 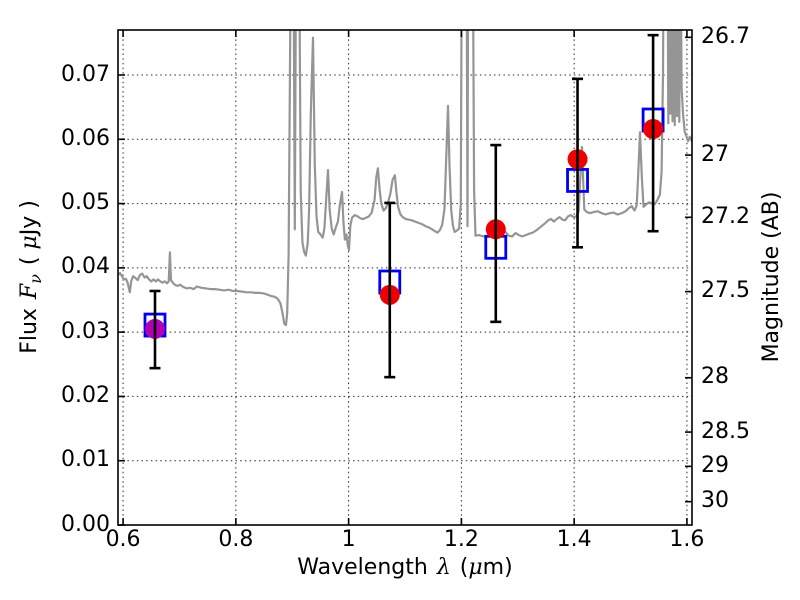 I want to click on magnitude-tick-label: 28, so click(x=715, y=377).